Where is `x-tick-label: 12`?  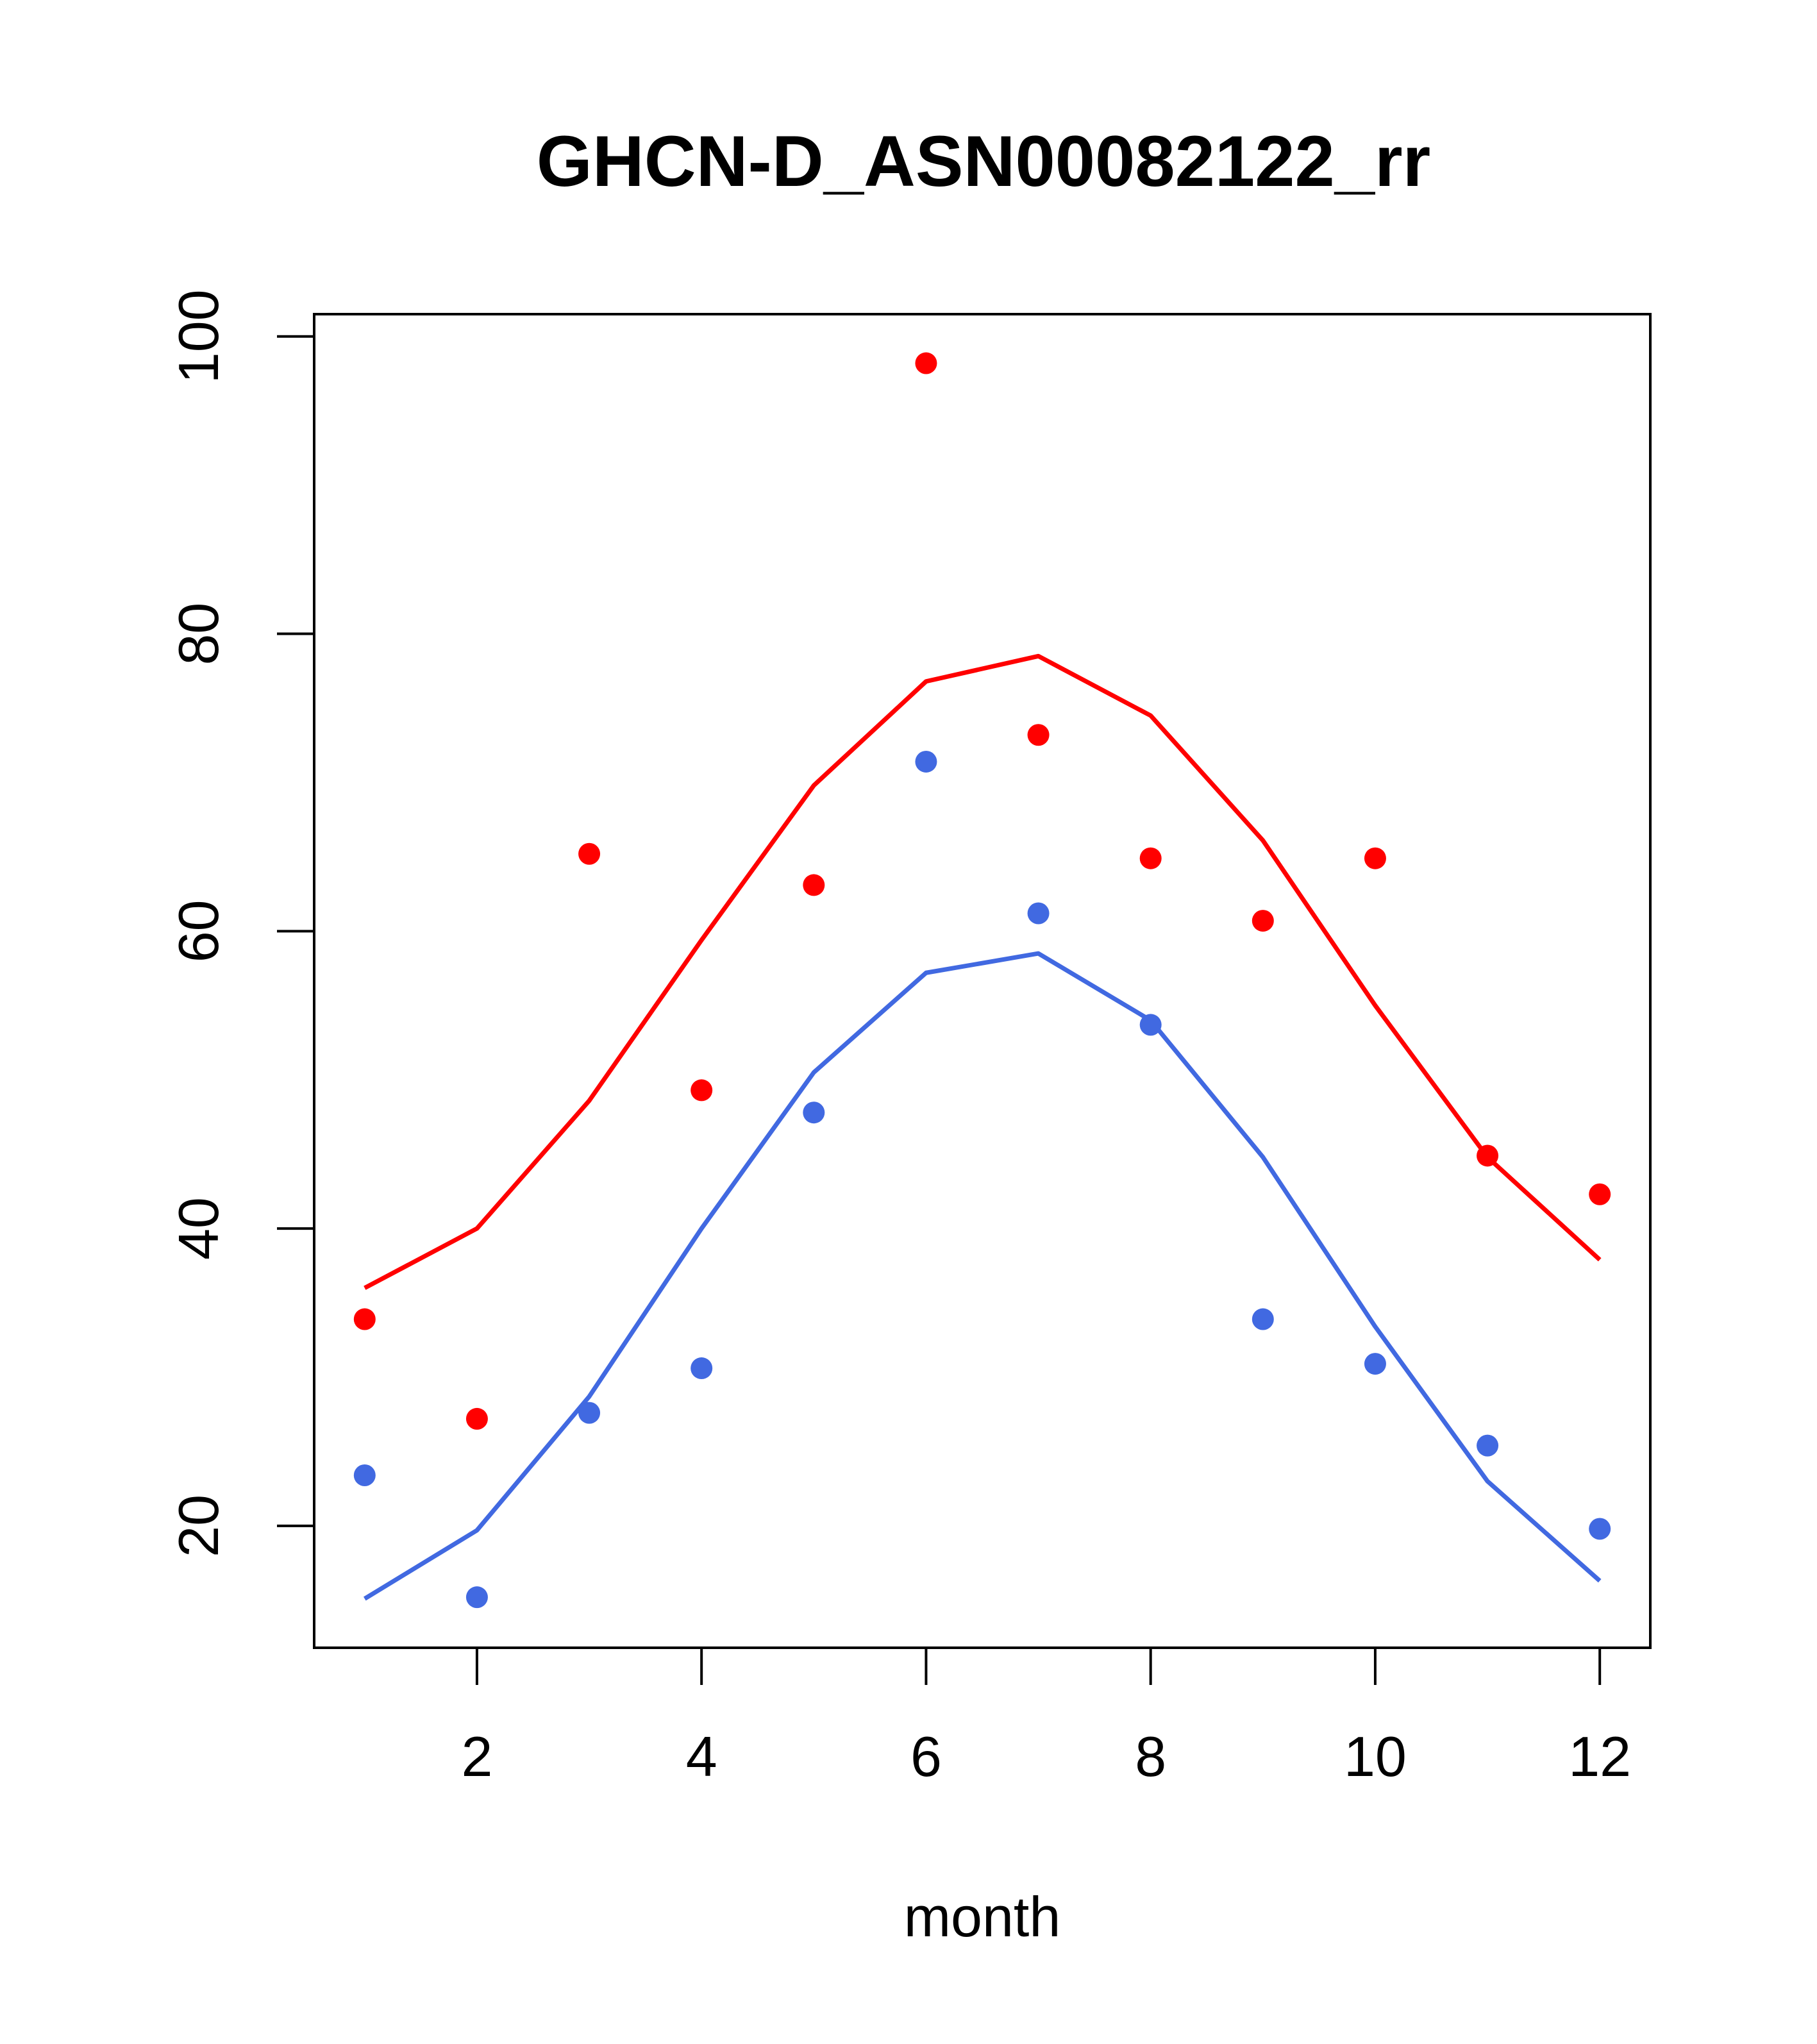 x-tick-label: 12 is located at coordinates (1600, 1756).